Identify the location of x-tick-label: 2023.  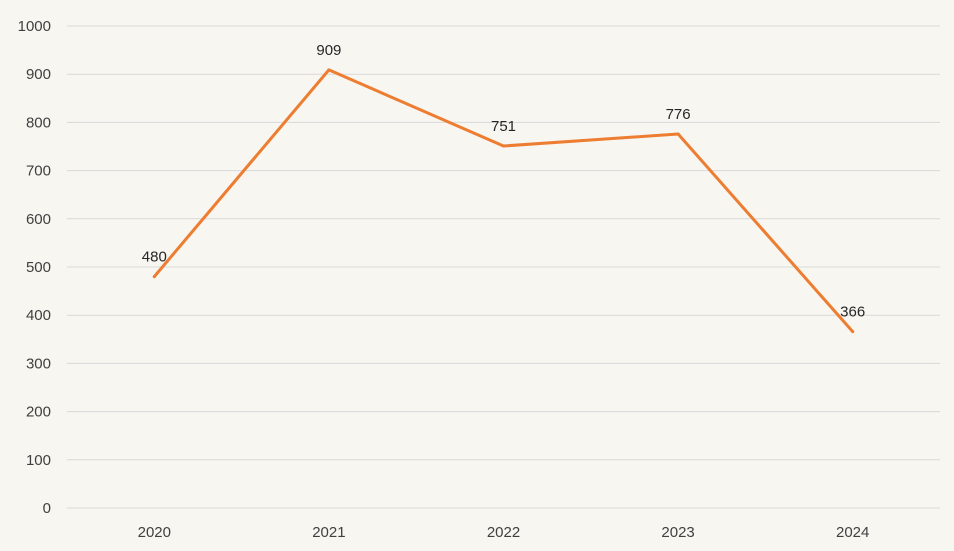
(677, 532).